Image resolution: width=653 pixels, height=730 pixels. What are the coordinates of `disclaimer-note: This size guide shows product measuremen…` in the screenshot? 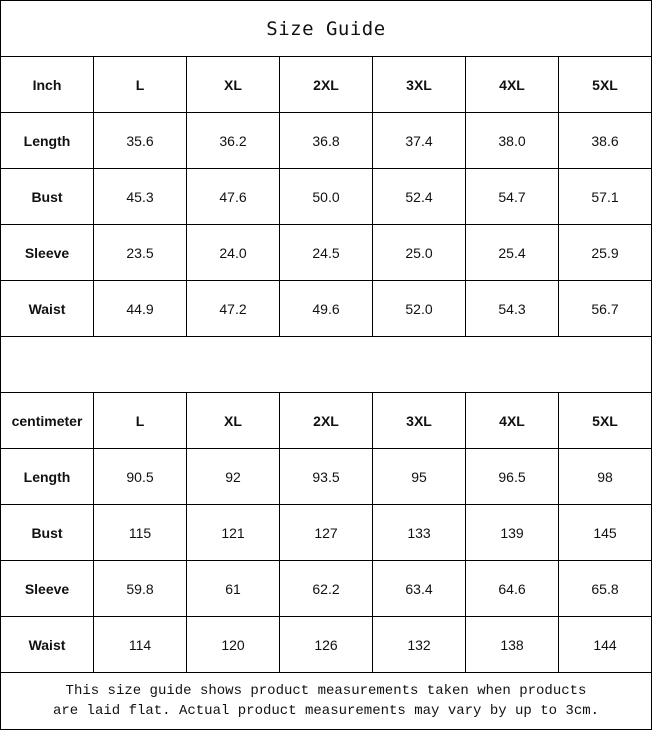 It's located at (326, 701).